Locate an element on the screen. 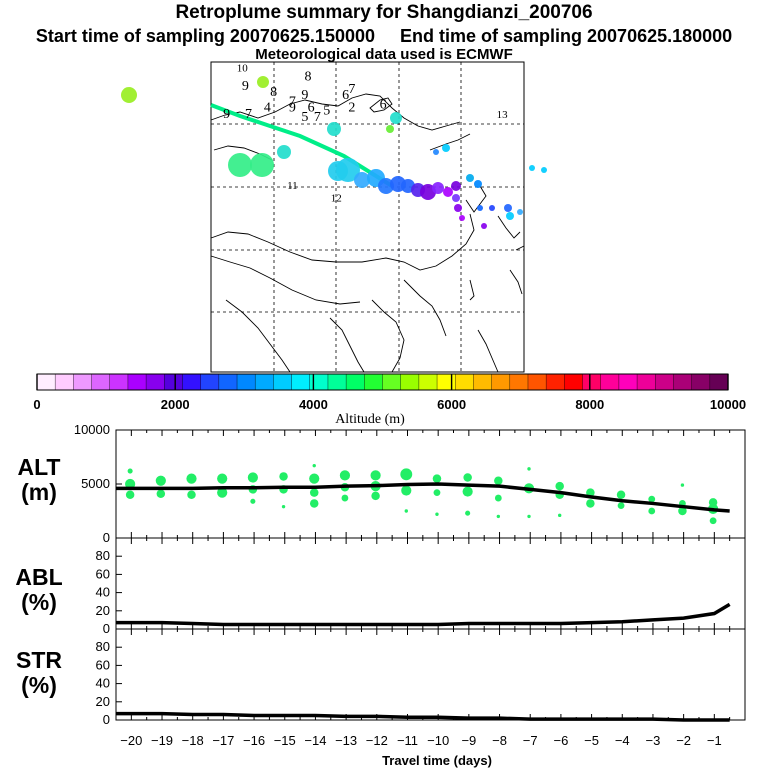 This screenshot has width=768, height=768. y-tick-label: 0 is located at coordinates (106, 537).